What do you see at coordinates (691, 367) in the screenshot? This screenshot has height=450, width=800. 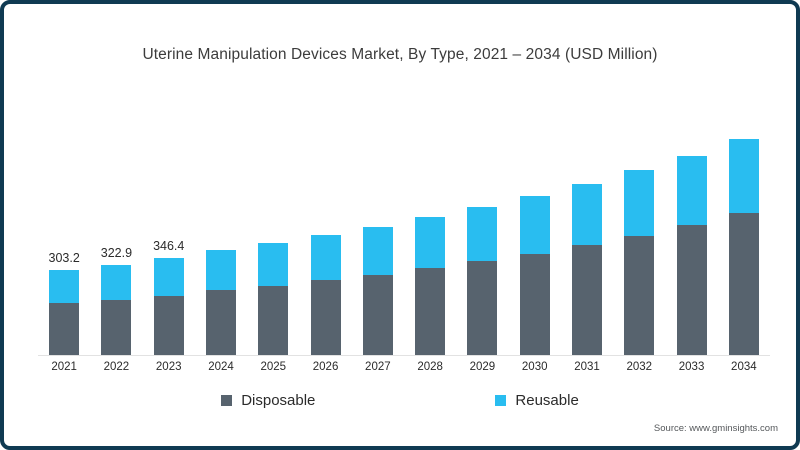 I see `x-axis-tick-label: 2033` at bounding box center [691, 367].